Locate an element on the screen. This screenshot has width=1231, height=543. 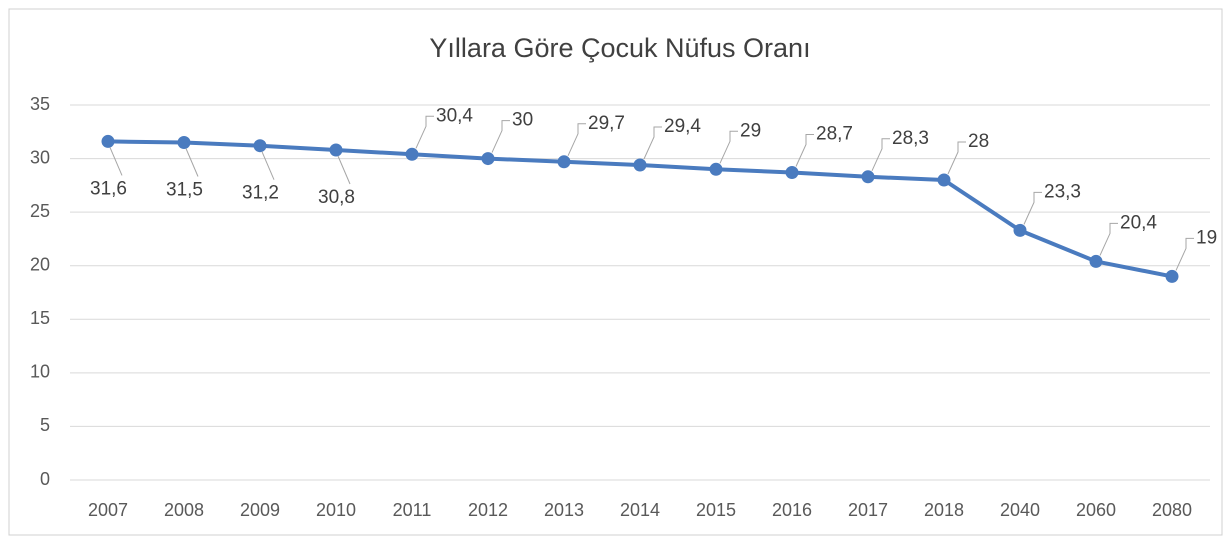
x-tick-label: 2017 is located at coordinates (868, 510).